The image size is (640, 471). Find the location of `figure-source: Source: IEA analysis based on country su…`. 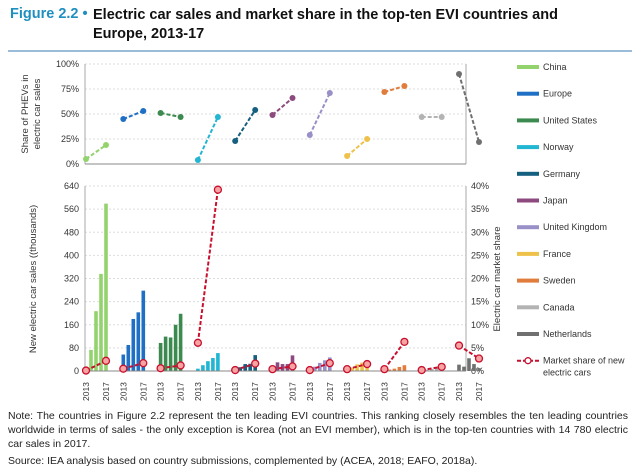

figure-source: Source: IEA analysis based on country su… is located at coordinates (243, 461).